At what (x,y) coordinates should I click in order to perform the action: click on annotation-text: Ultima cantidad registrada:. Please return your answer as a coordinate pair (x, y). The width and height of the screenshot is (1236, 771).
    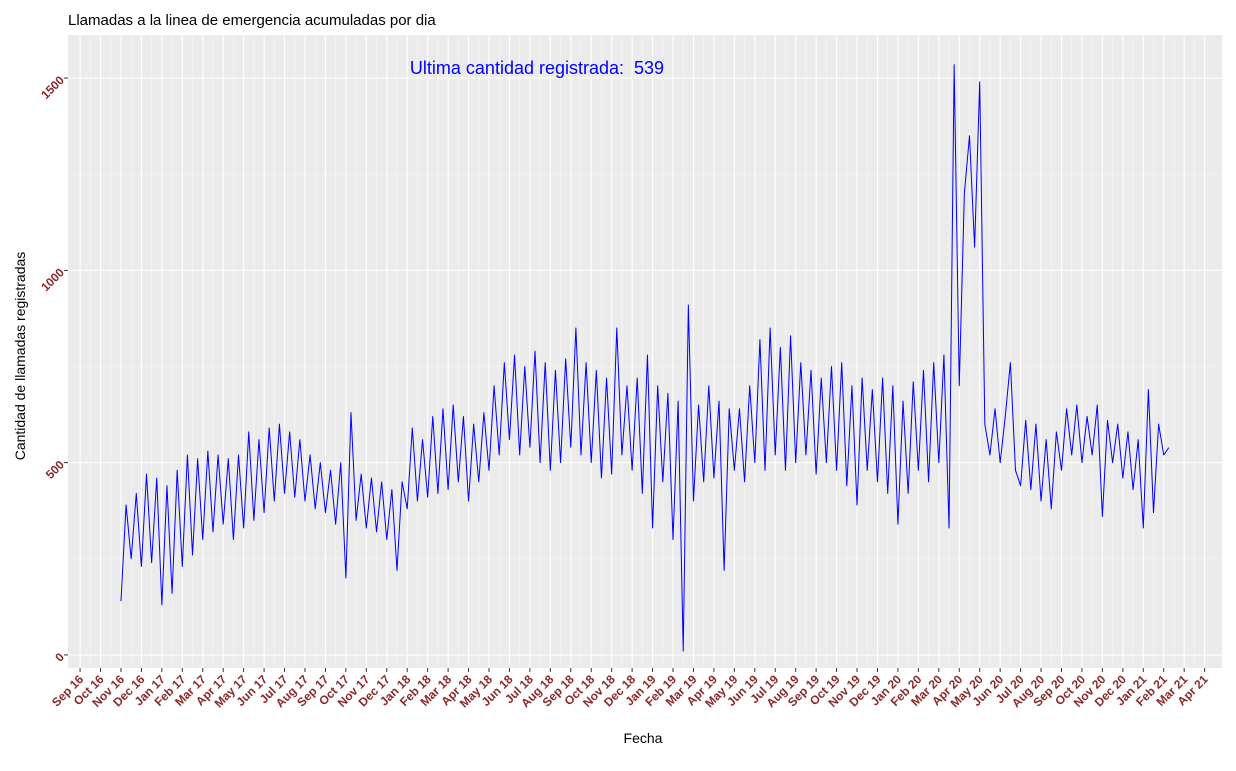
    Looking at the image, I should click on (517, 68).